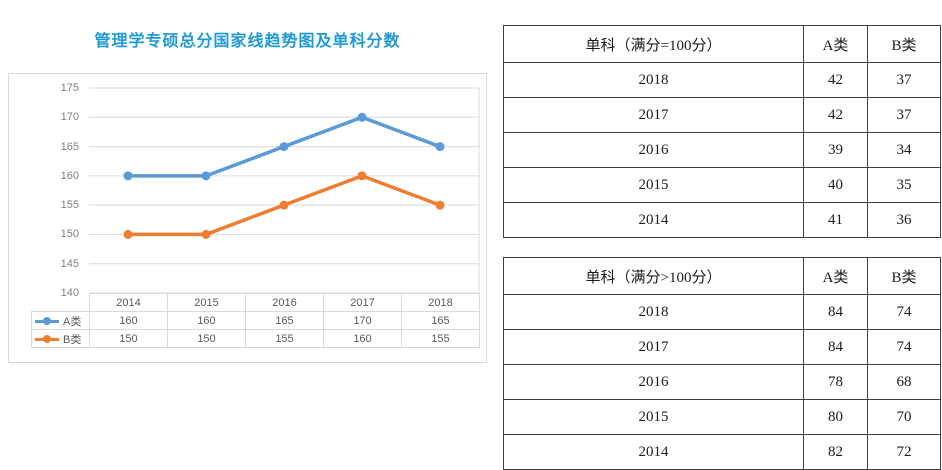 Image resolution: width=942 pixels, height=470 pixels. I want to click on category-cell: 2015, so click(206, 302).